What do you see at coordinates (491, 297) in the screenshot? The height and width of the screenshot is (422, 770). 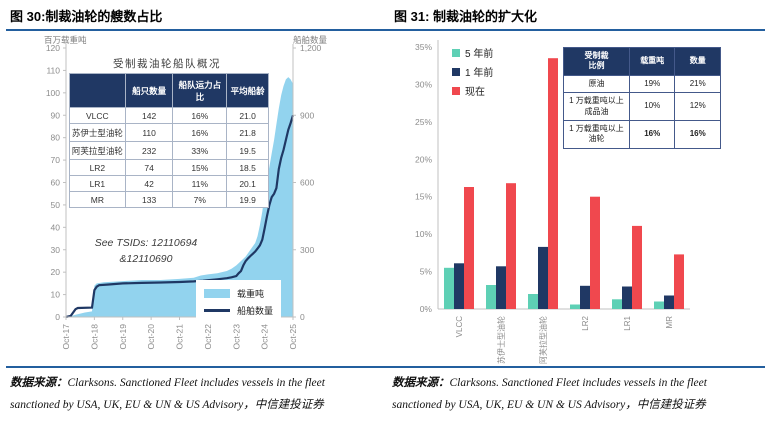 I see `bar-5 年前-苏伊士型油轮` at bounding box center [491, 297].